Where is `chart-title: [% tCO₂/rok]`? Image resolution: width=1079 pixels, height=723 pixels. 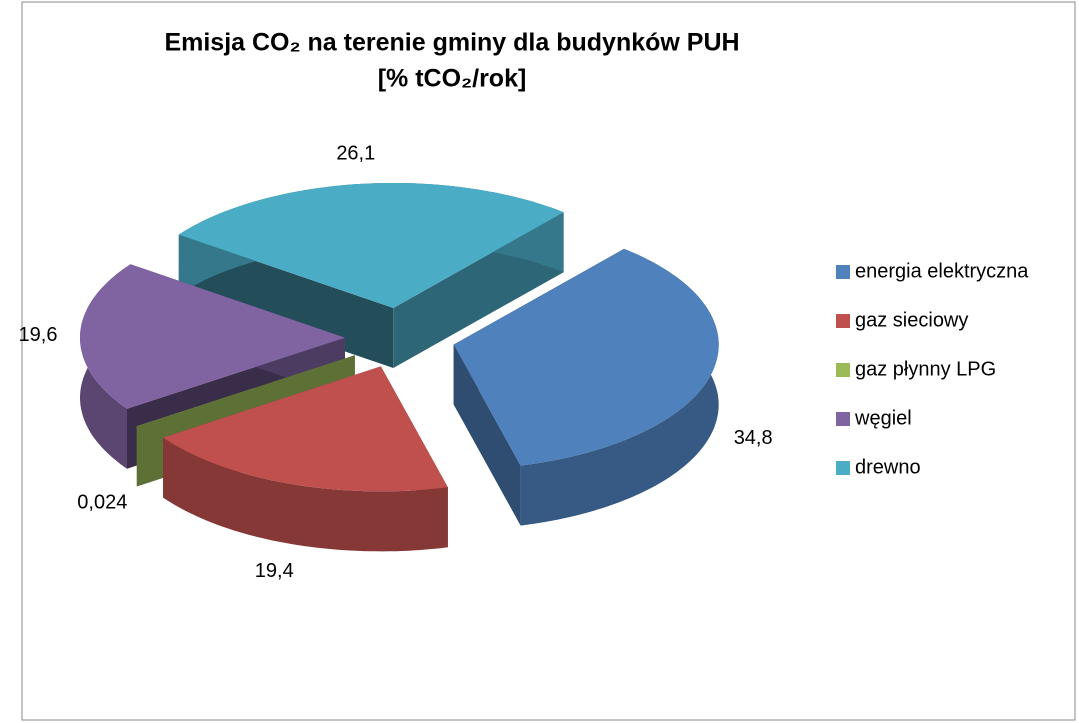
chart-title: [% tCO₂/rok] is located at coordinates (452, 79).